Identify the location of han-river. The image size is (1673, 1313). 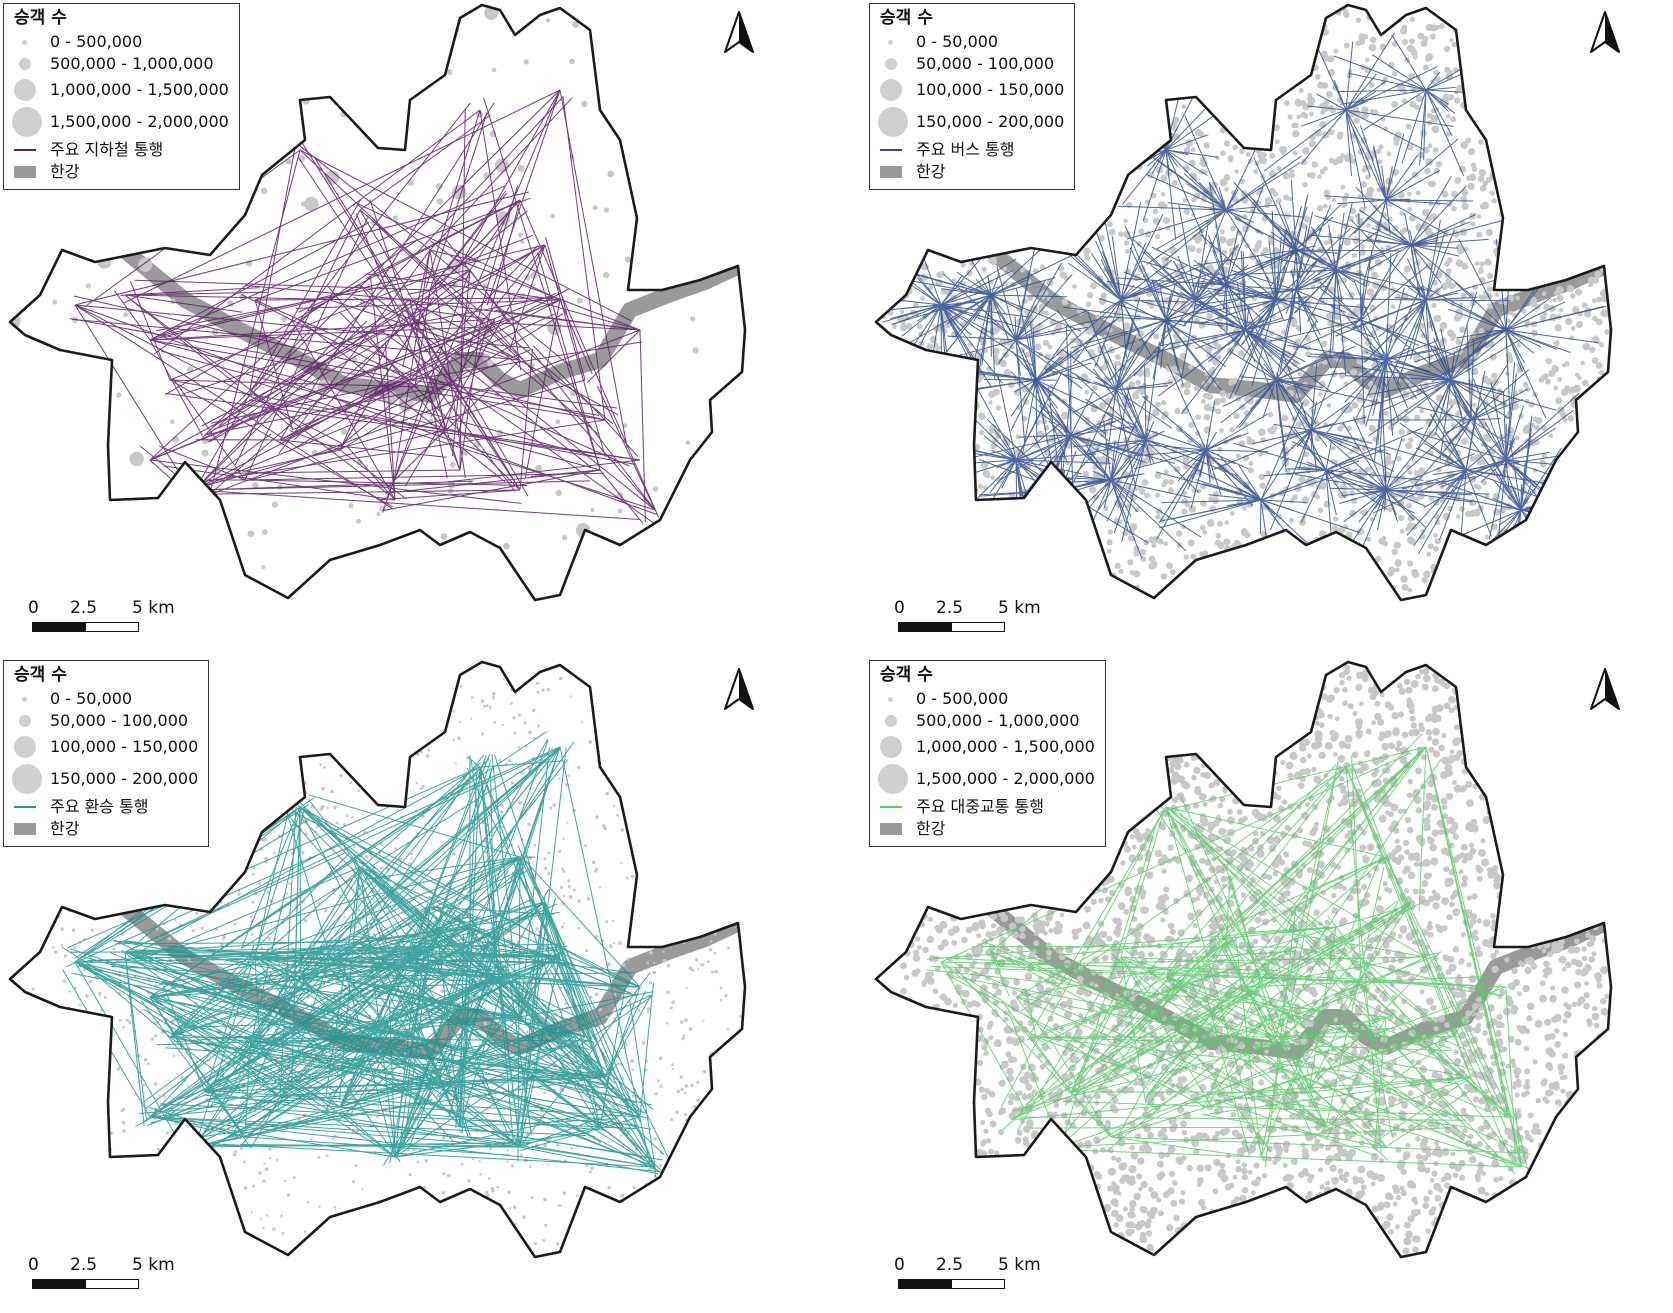
(410, 306).